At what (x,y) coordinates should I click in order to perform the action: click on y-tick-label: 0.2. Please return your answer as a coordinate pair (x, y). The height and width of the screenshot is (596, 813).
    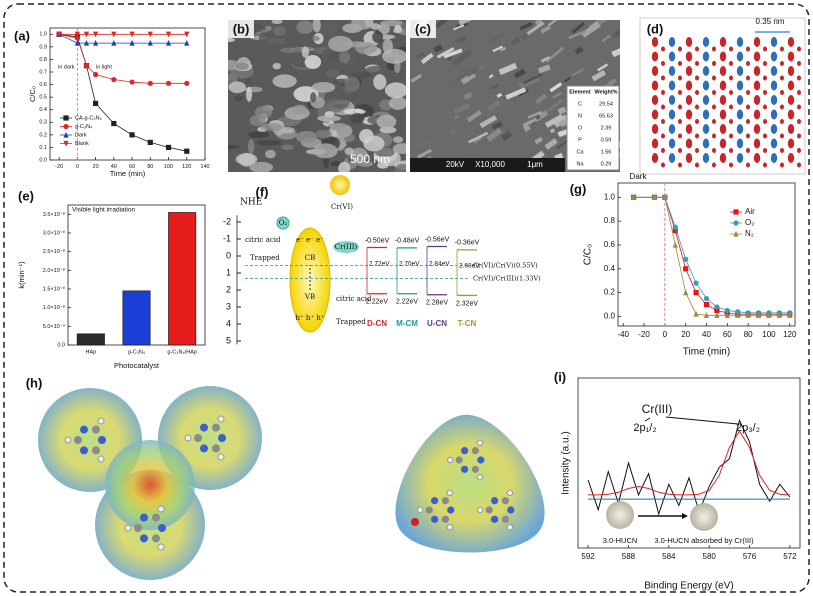
    Looking at the image, I should click on (43, 135).